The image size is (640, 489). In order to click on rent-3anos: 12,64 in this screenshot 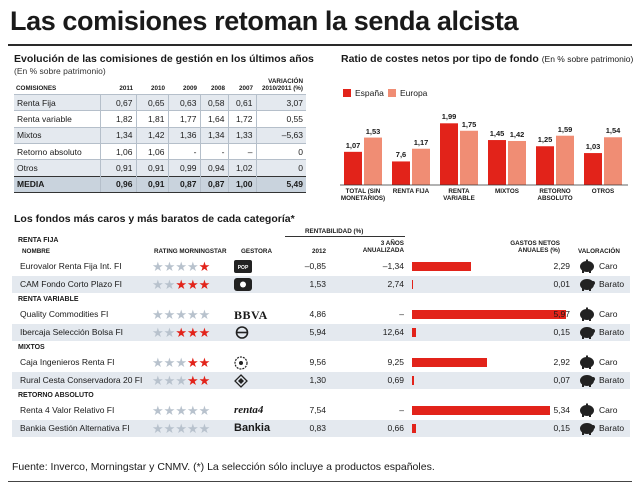, I will do `click(393, 332)`.